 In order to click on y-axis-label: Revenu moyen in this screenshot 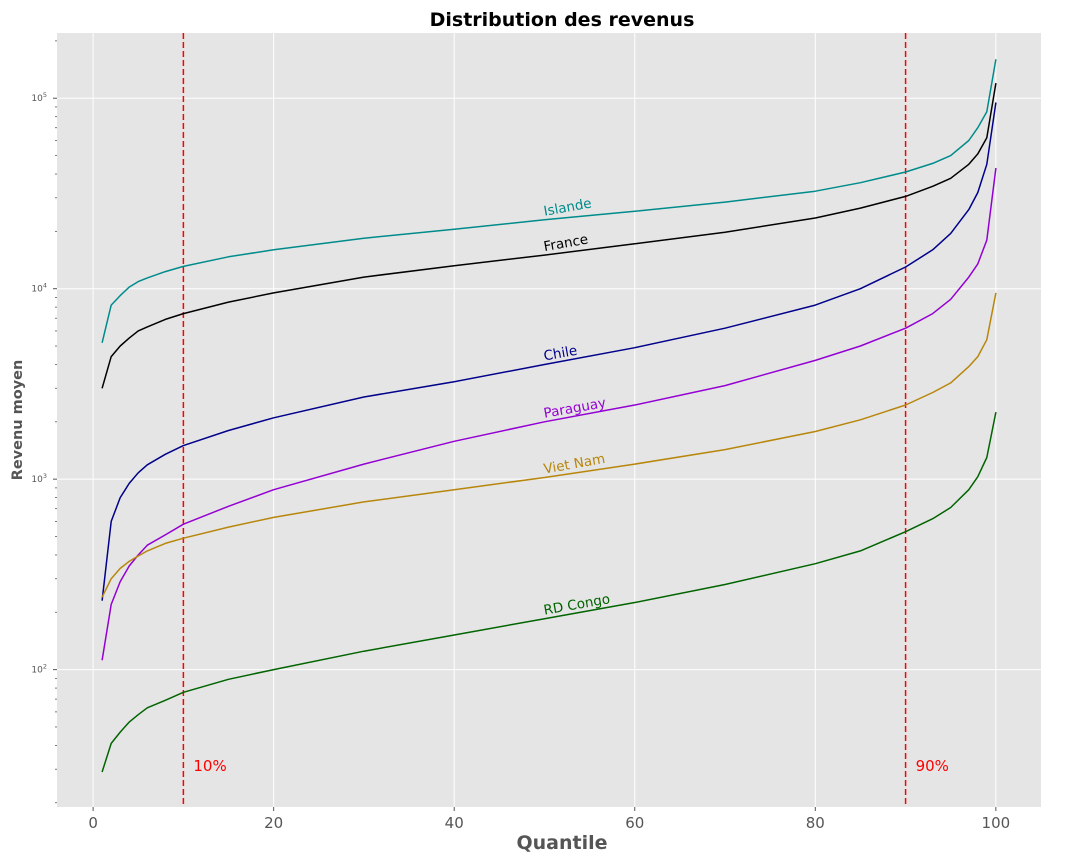, I will do `click(18, 420)`.